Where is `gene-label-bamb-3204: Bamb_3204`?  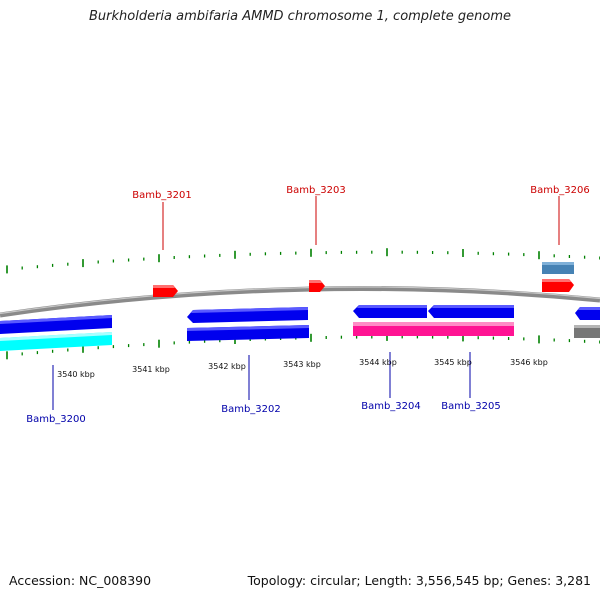
gene-label-bamb-3204: Bamb_3204 is located at coordinates (391, 406).